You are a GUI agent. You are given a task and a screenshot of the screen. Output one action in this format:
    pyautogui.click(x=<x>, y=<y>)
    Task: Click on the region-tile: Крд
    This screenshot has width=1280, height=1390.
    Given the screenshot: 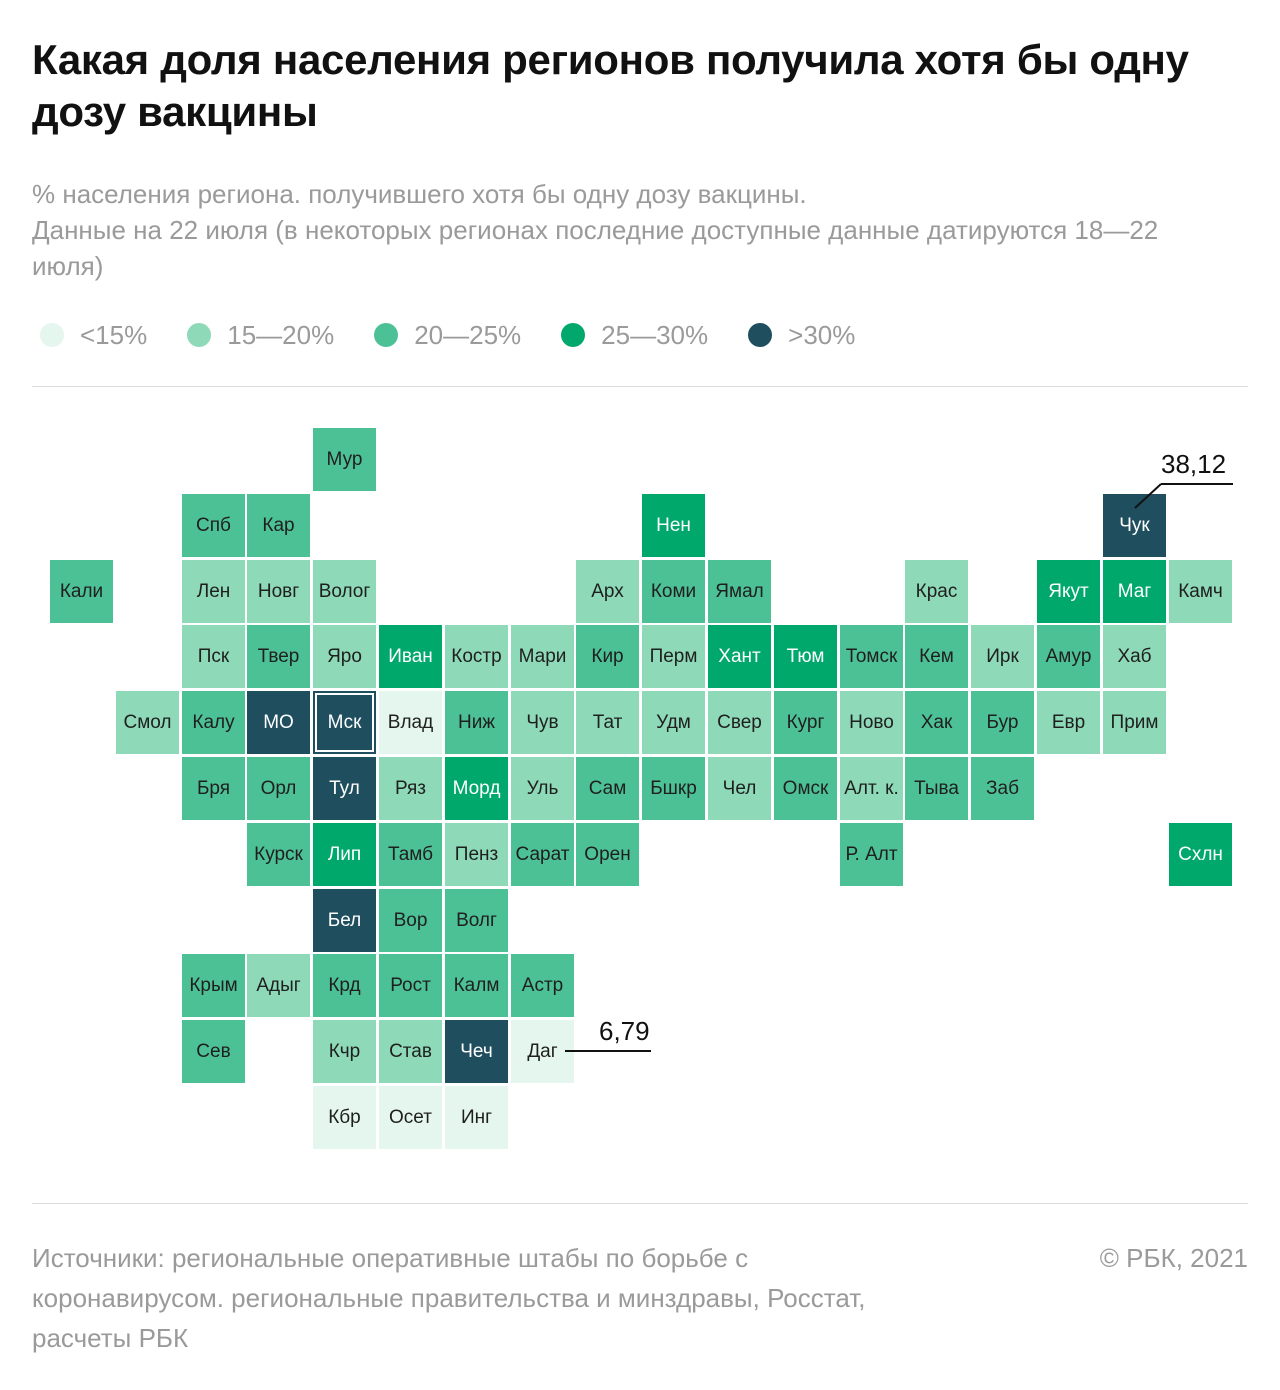 What is the action you would take?
    pyautogui.click(x=344, y=985)
    